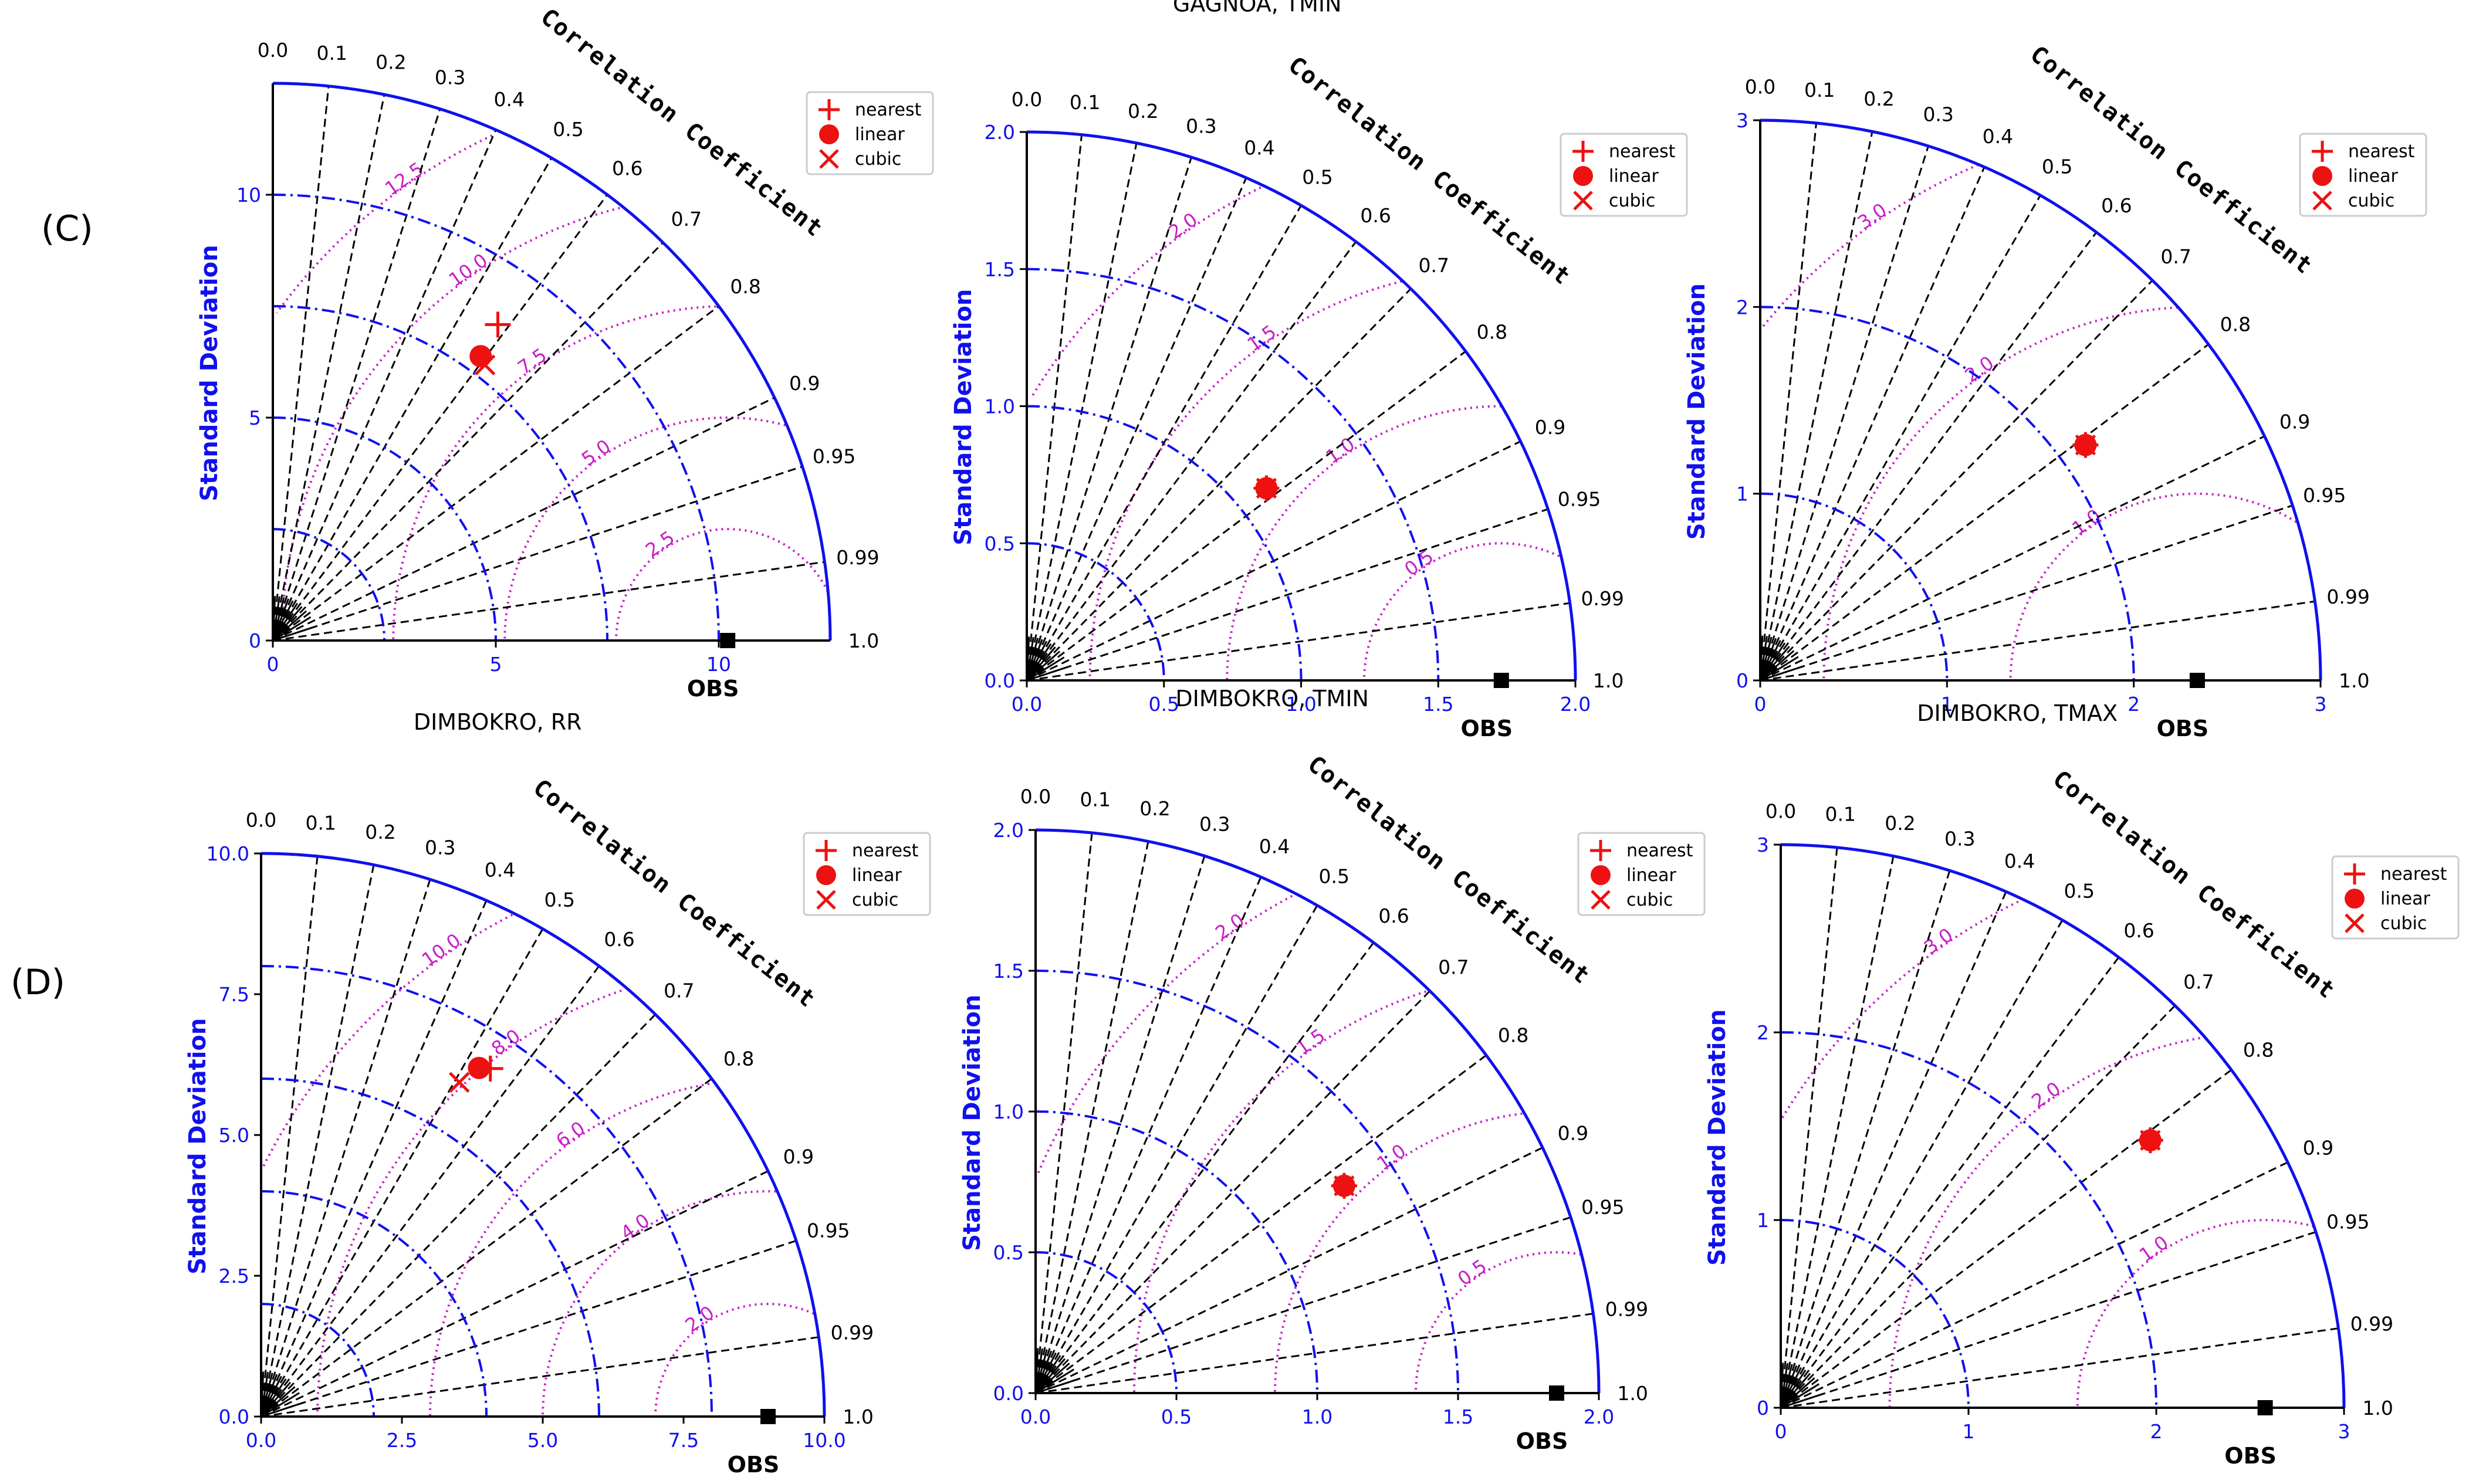  Describe the element at coordinates (1742, 680) in the screenshot. I see `y-tick-label: 0` at that location.